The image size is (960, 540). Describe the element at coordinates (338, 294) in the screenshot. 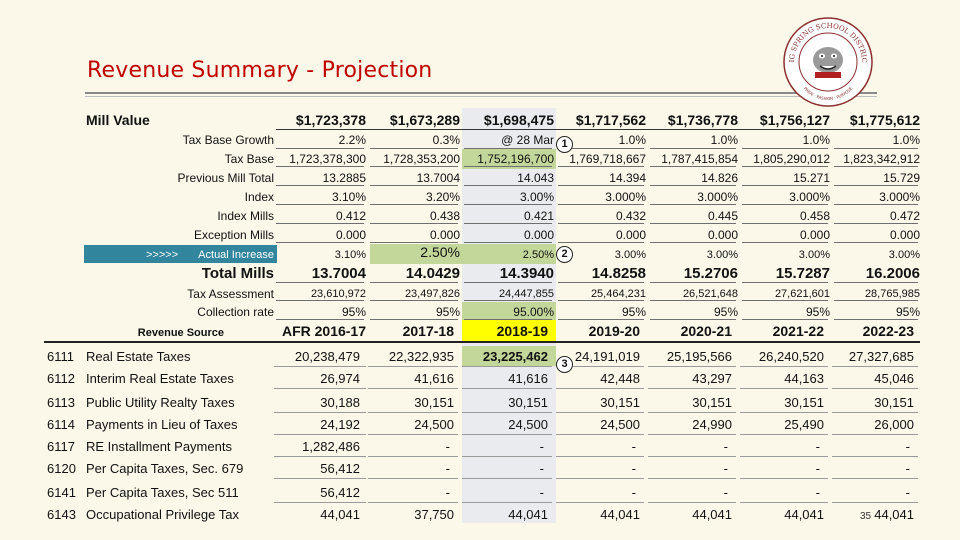

I see `row-value: 23,610,972` at that location.